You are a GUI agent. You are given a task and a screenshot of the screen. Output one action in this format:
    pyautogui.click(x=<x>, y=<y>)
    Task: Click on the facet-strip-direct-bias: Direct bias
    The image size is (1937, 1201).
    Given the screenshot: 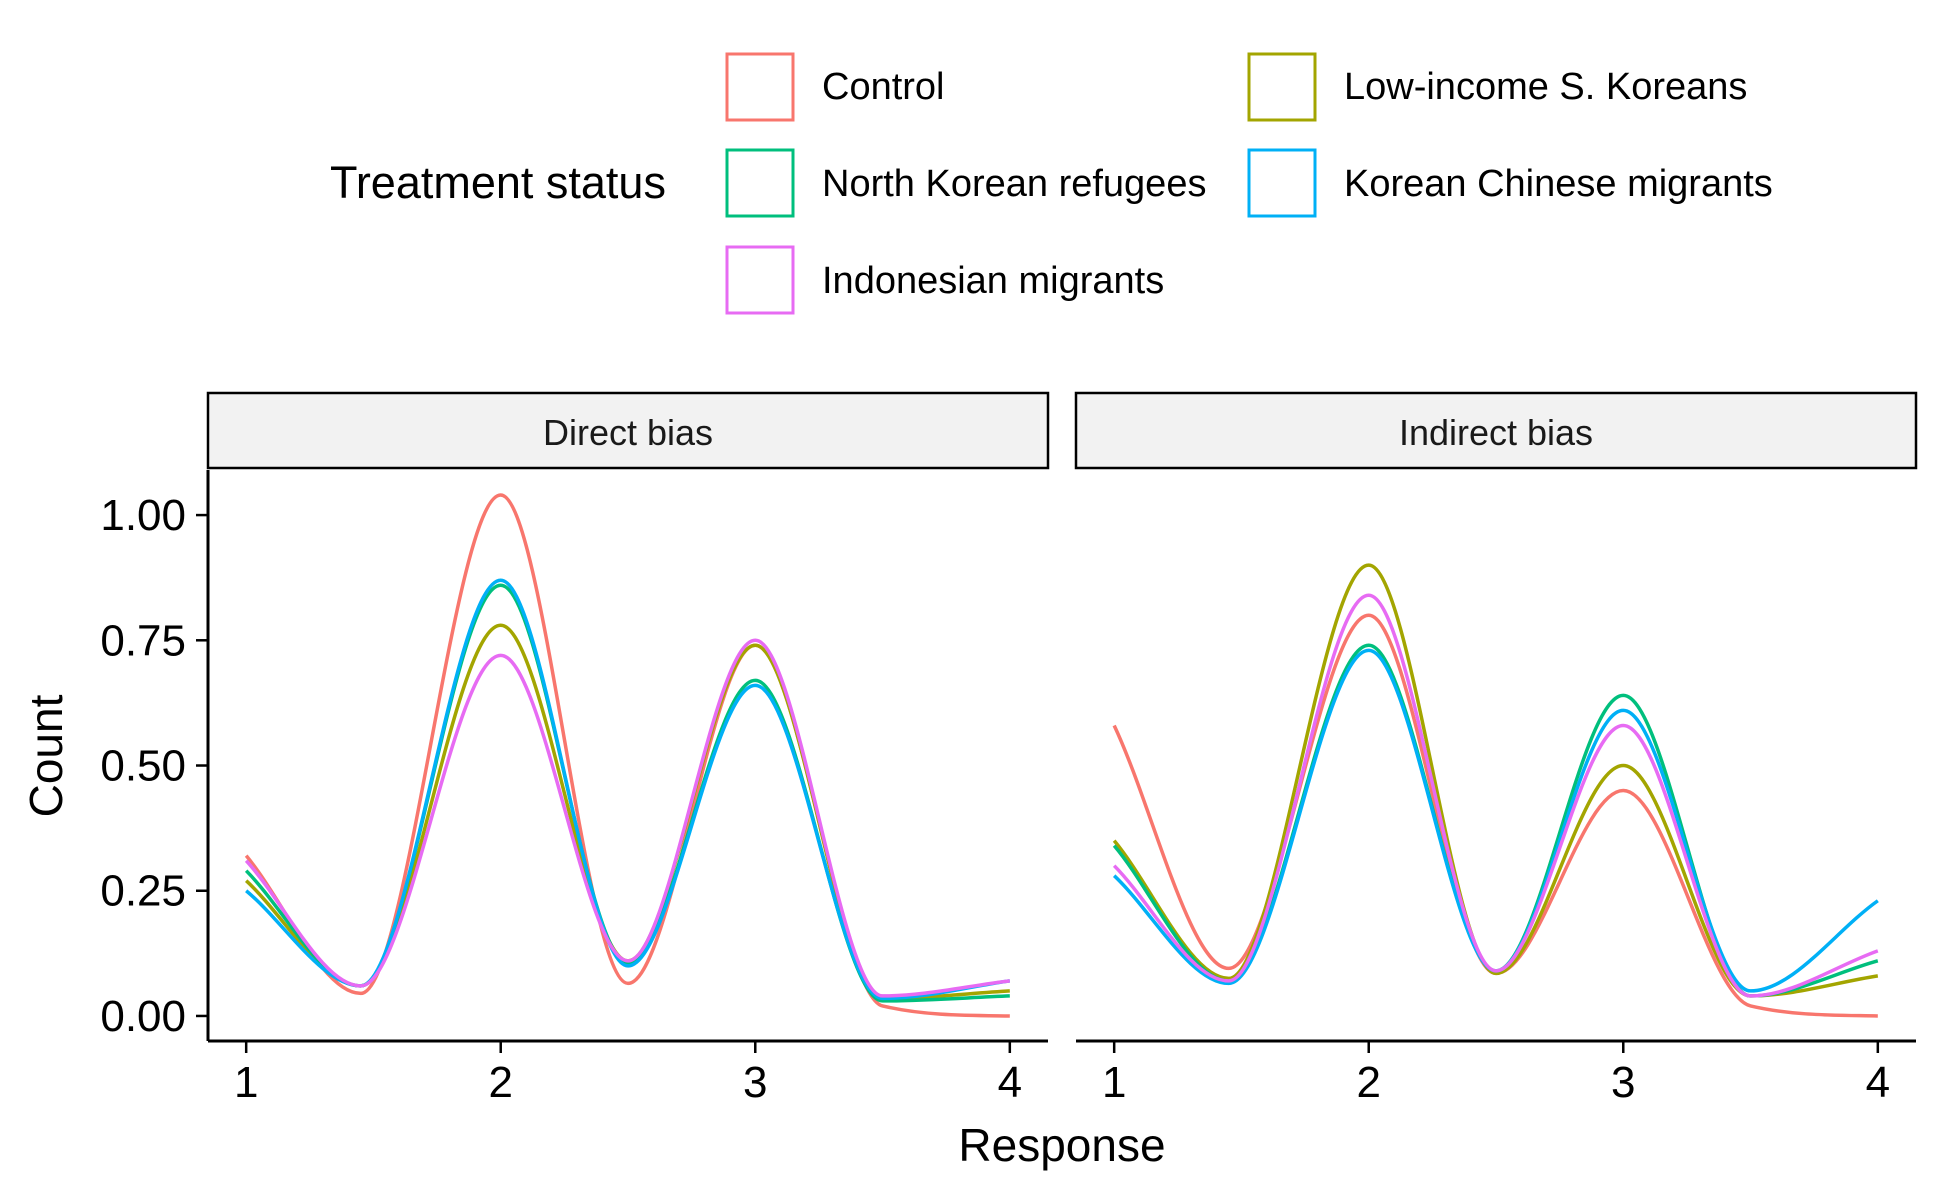 What is the action you would take?
    pyautogui.click(x=628, y=430)
    